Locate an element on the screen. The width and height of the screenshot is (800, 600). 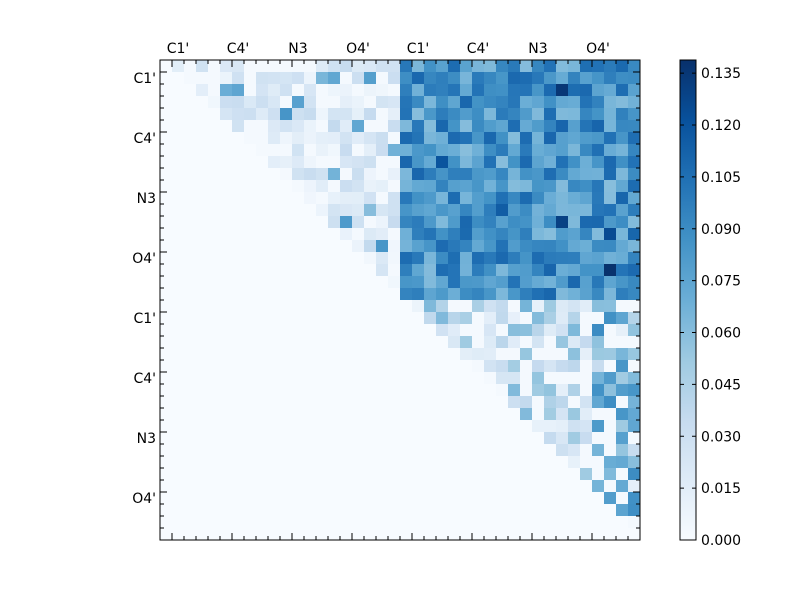
y-tick-label: C4' is located at coordinates (144, 379).